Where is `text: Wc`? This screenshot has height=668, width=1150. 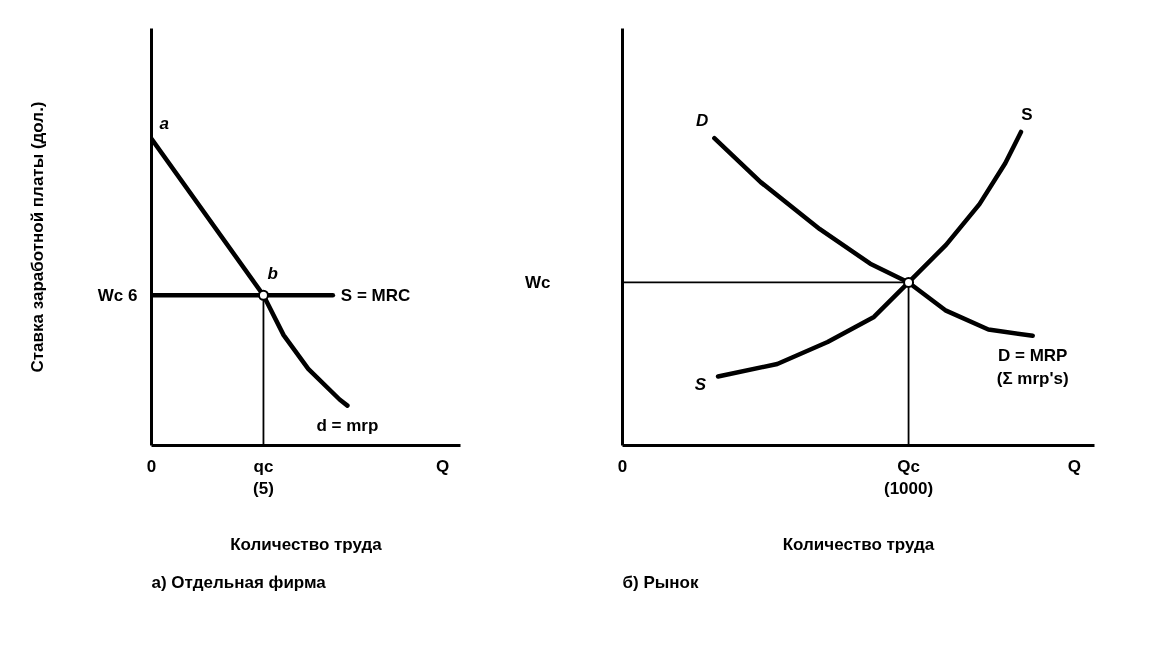 text: Wc is located at coordinates (538, 282).